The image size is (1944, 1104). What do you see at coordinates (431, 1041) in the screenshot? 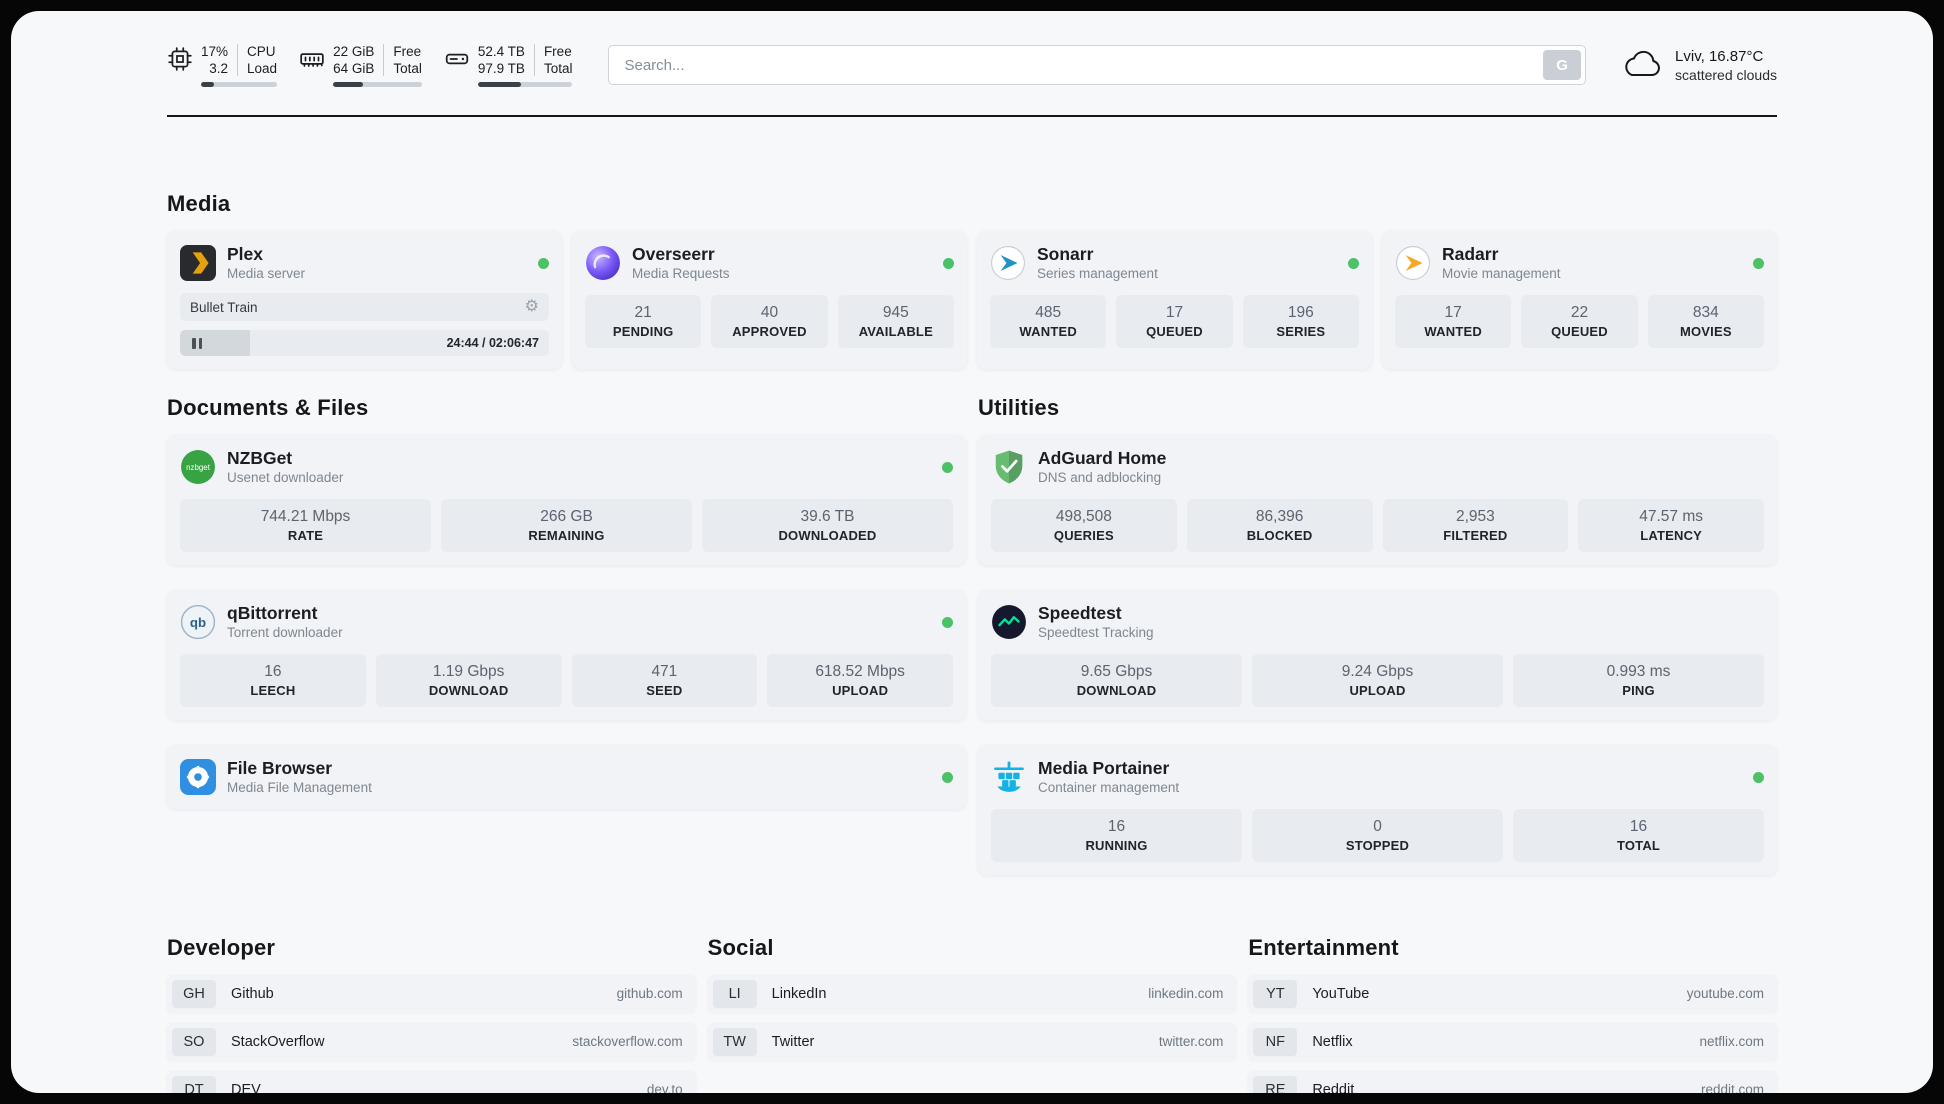
I see `bookmark-stackoverflow: SO StackOverflow stackoverflow.com` at bounding box center [431, 1041].